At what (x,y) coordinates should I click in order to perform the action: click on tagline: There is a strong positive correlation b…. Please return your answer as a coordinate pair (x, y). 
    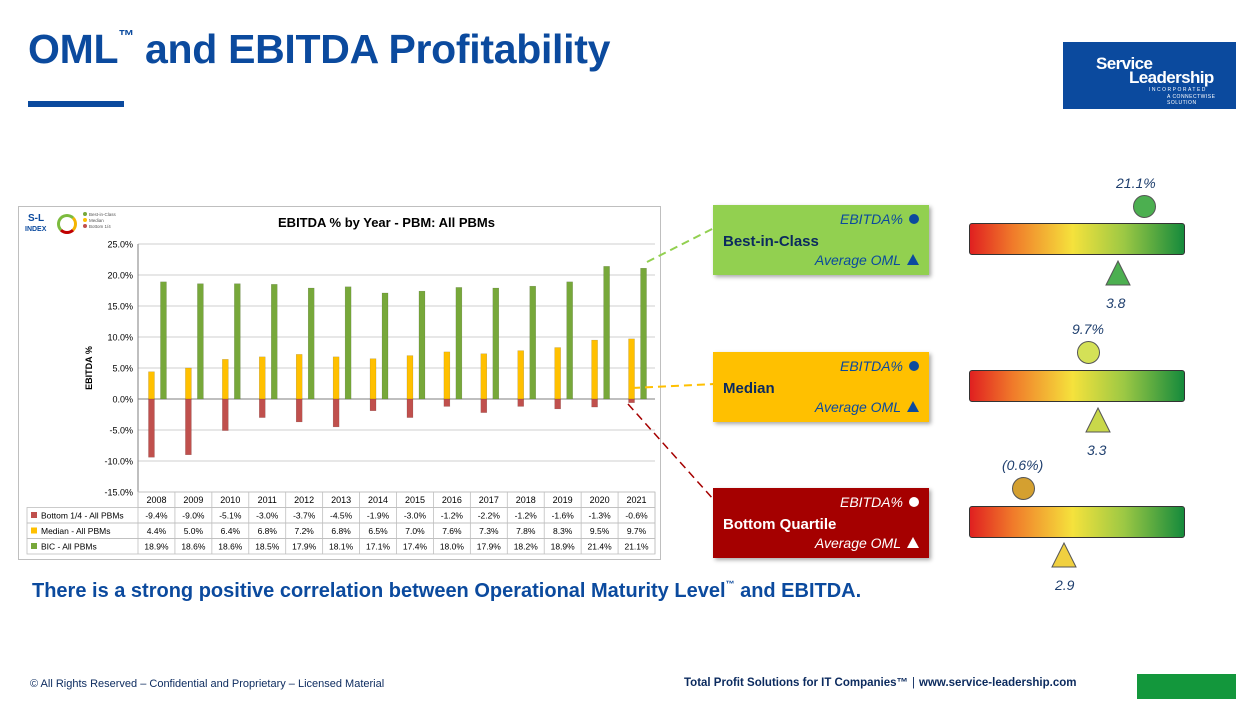
    Looking at the image, I should click on (447, 590).